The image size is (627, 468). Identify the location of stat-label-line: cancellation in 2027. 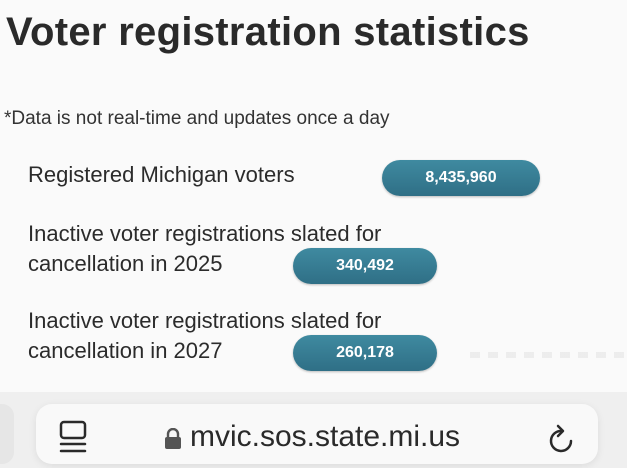
(125, 350).